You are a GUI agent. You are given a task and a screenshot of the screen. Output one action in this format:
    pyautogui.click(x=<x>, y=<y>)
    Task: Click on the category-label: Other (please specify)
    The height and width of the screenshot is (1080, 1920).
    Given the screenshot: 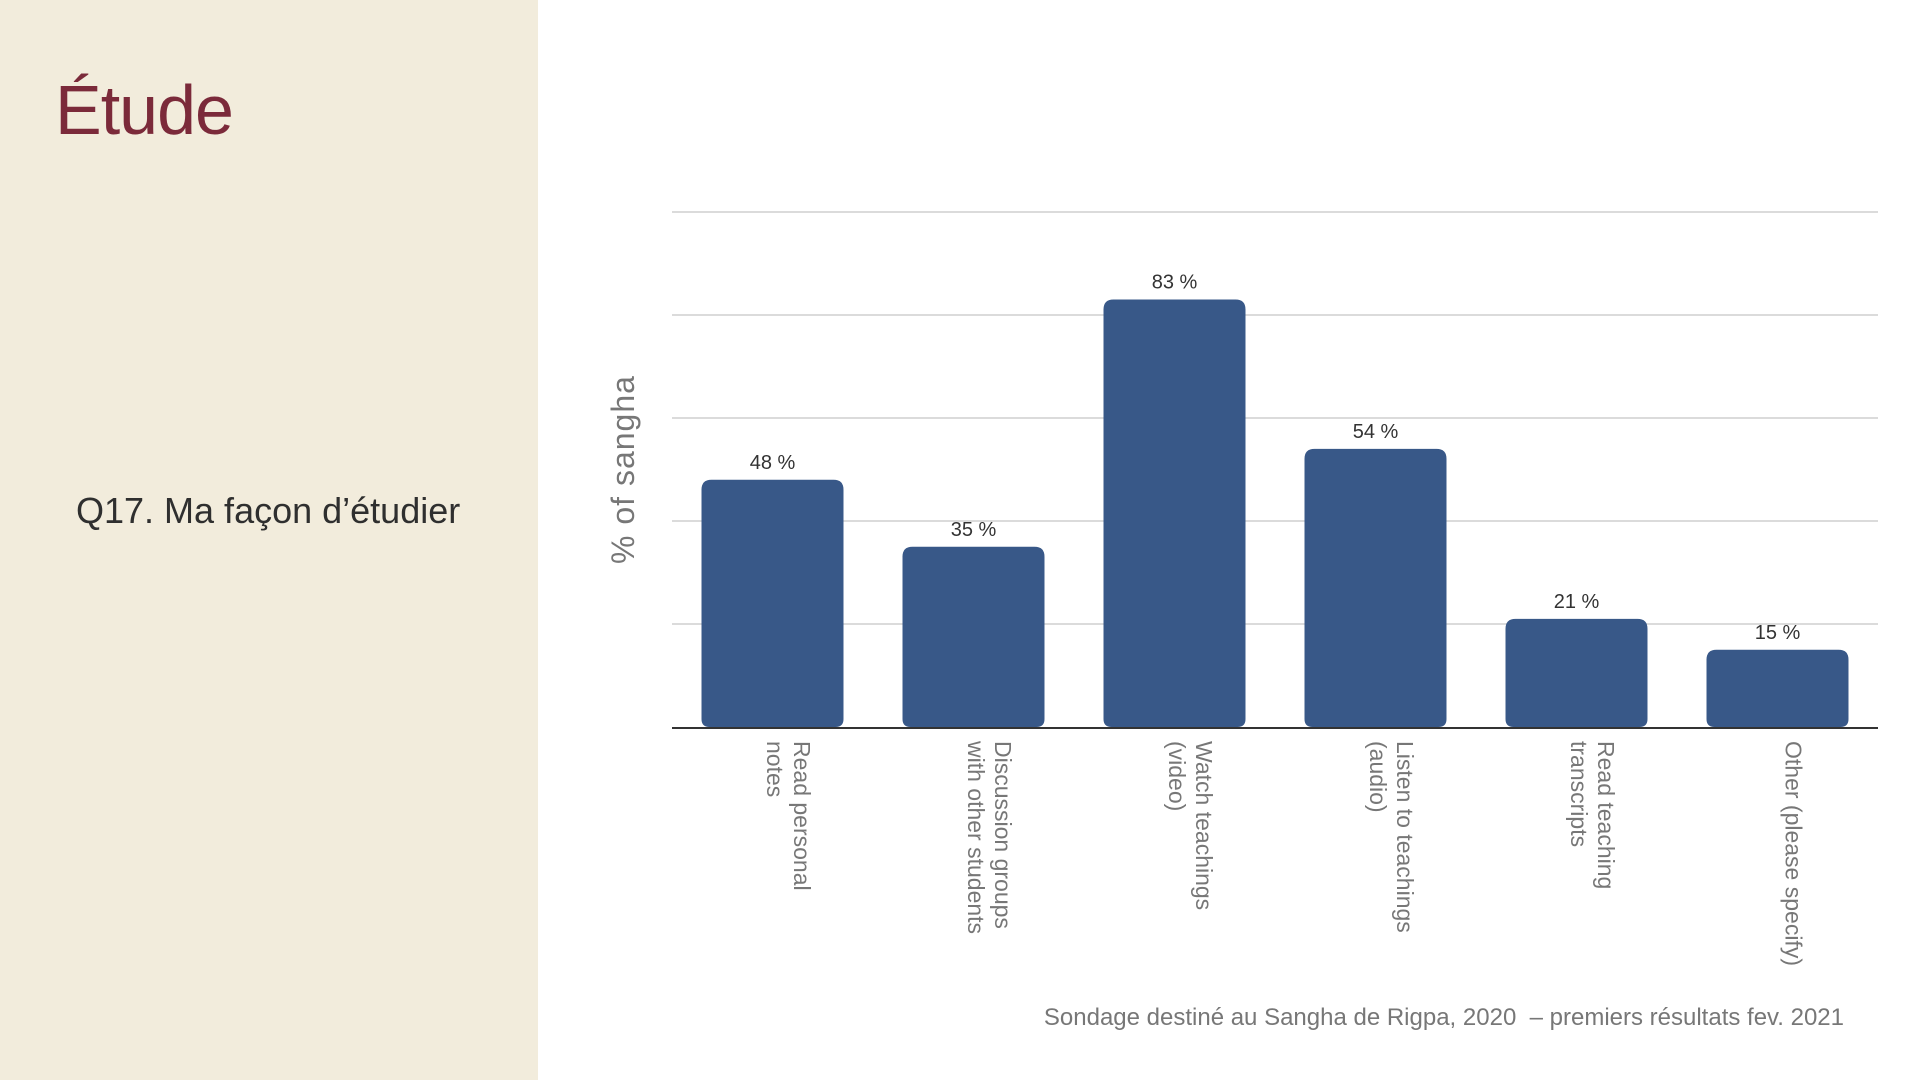 What is the action you would take?
    pyautogui.click(x=1794, y=853)
    